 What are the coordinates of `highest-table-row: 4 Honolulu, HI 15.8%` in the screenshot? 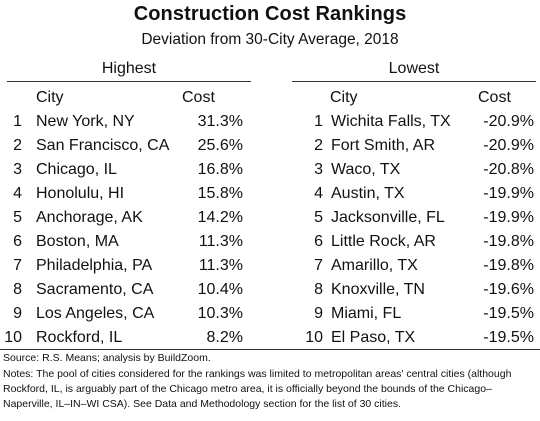 It's located at (270, 194).